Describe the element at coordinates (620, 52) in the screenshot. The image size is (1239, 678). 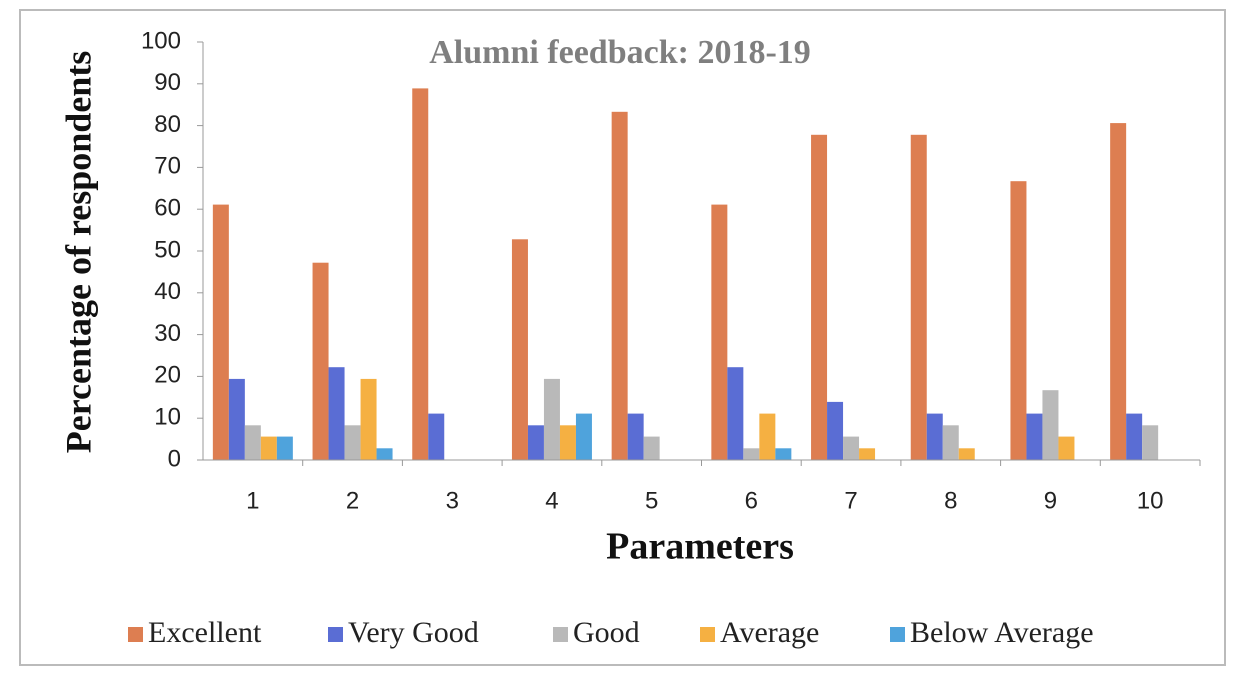
I see `chart-title: Alumni feedback: 2018-19` at that location.